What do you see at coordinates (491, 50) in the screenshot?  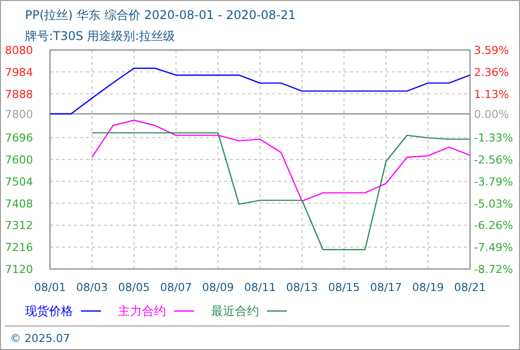 I see `y2-tick-label: 3.59%` at bounding box center [491, 50].